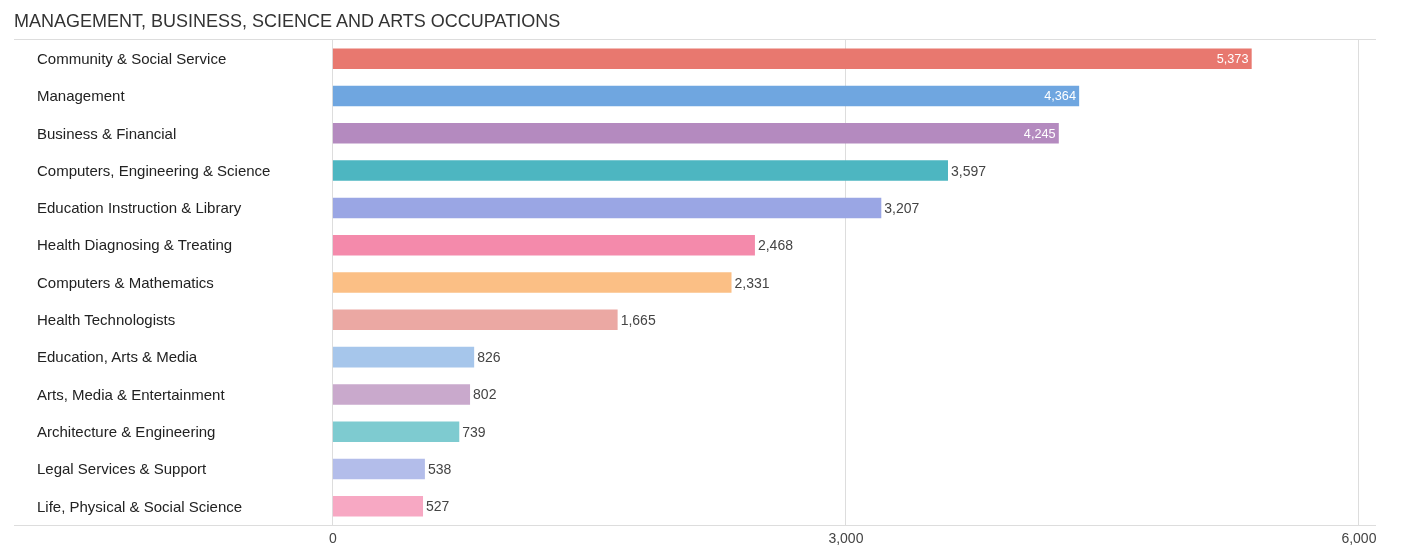 The width and height of the screenshot is (1406, 558). Describe the element at coordinates (752, 282) in the screenshot. I see `data-label: 2,331` at that location.